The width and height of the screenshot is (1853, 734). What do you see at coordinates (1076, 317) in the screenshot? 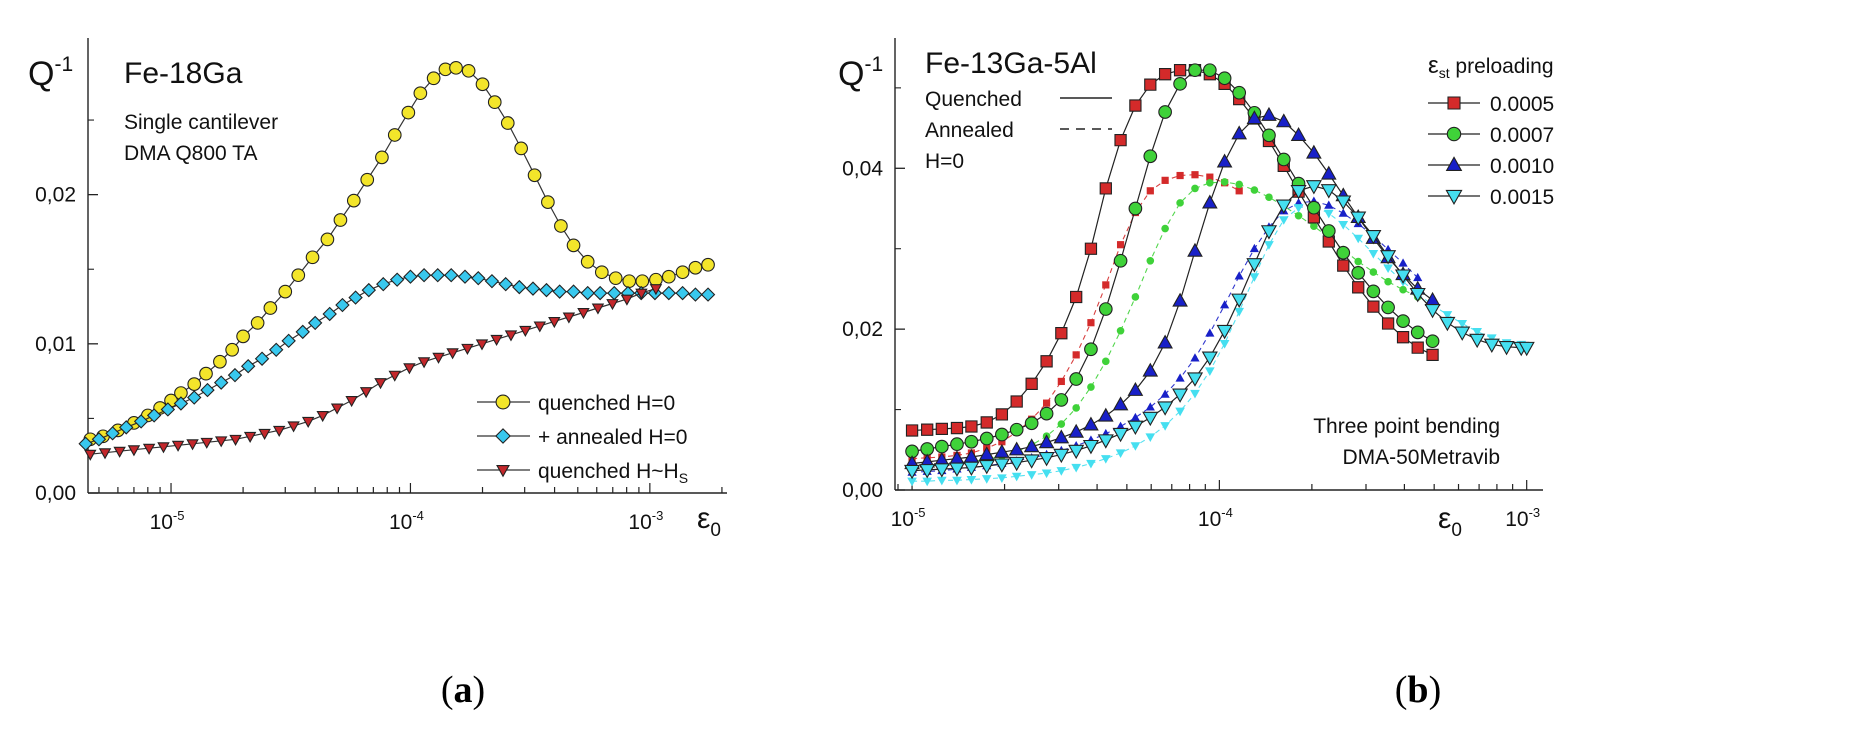
I see `series-line` at bounding box center [1076, 317].